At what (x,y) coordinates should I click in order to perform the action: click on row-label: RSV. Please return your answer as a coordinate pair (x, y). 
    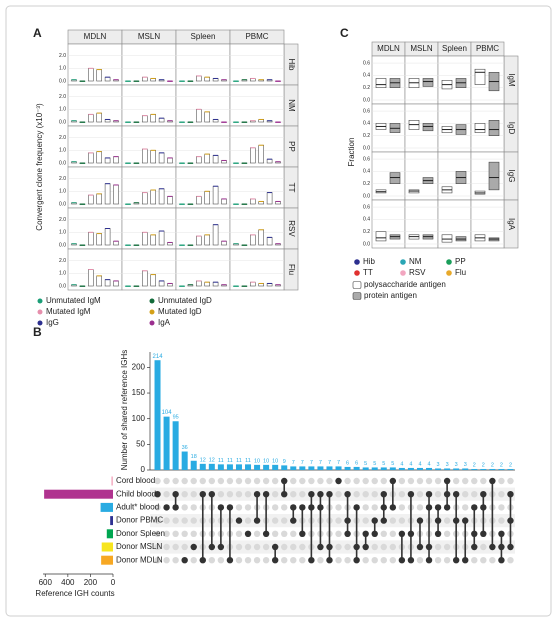
    Looking at the image, I should click on (291, 228).